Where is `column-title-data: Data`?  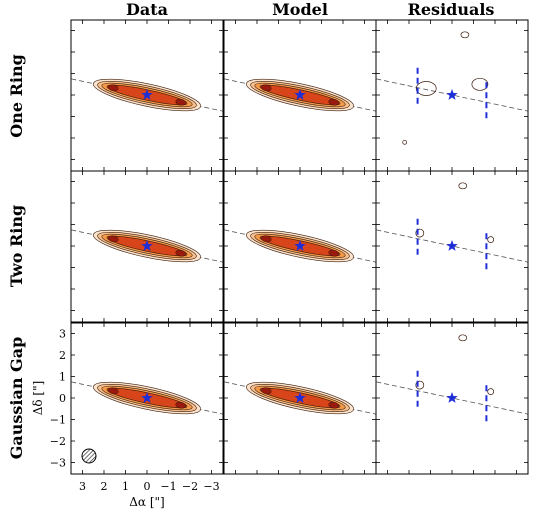
column-title-data: Data is located at coordinates (147, 9).